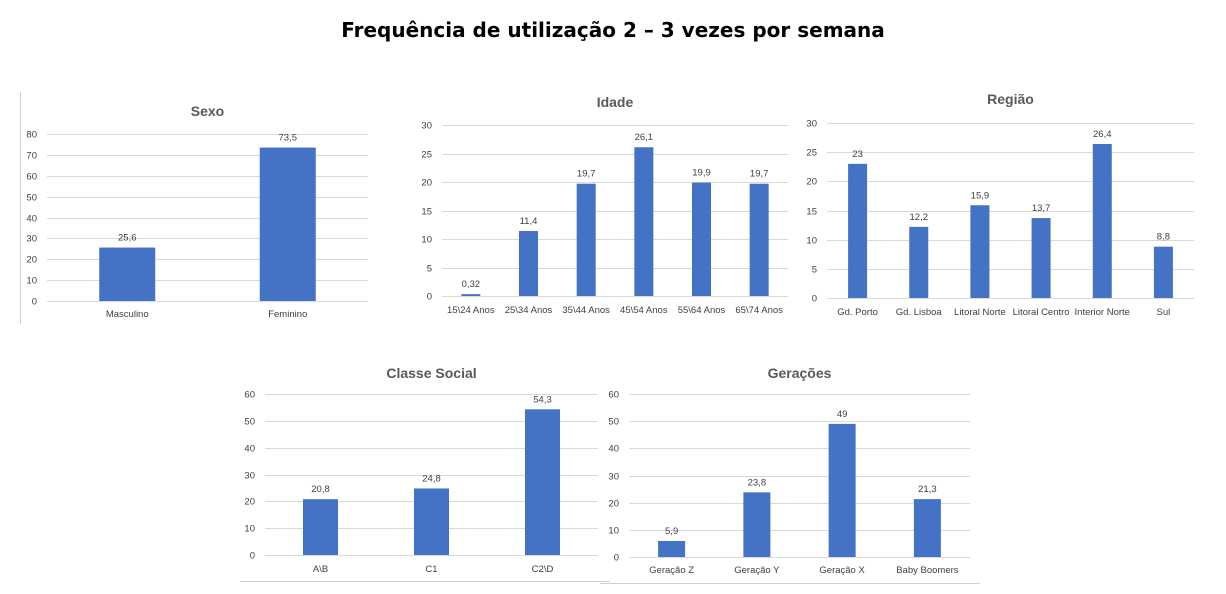 Image resolution: width=1226 pixels, height=594 pixels. What do you see at coordinates (702, 310) in the screenshot?
I see `x-tick-label: 55\64 Anos` at bounding box center [702, 310].